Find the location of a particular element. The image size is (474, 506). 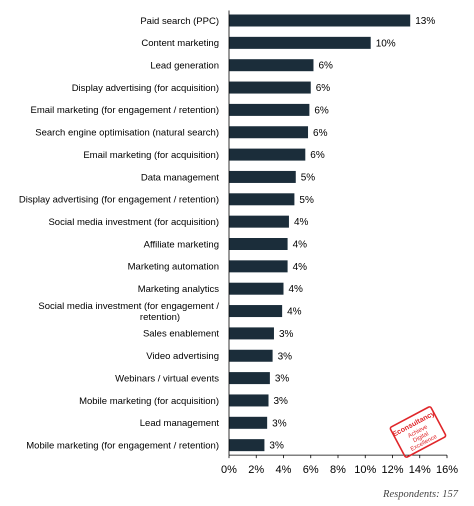

category-label: Data management is located at coordinates (180, 177).